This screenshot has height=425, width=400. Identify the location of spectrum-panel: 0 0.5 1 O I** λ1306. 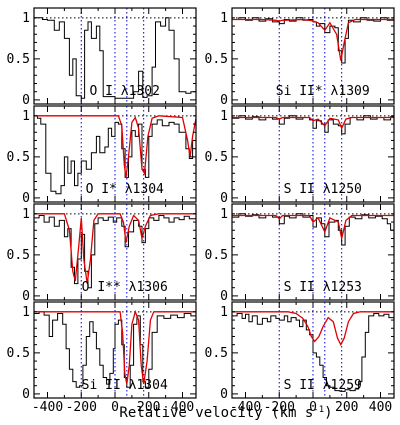
(102, 253).